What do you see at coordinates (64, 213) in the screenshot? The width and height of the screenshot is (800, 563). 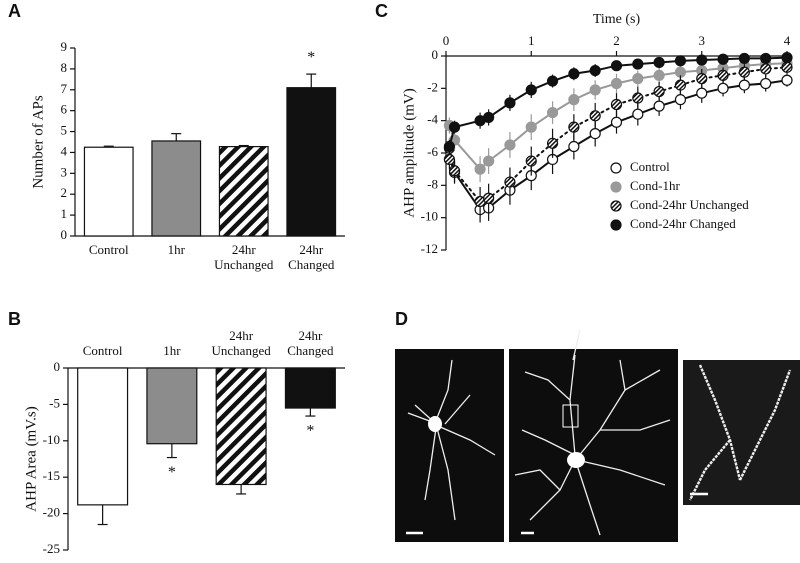 I see `y-tick-label: 1` at bounding box center [64, 213].